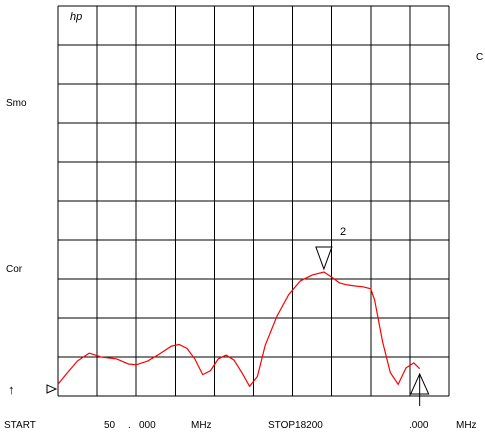 The width and height of the screenshot is (485, 440). I want to click on smo-label: Smo, so click(16, 103).